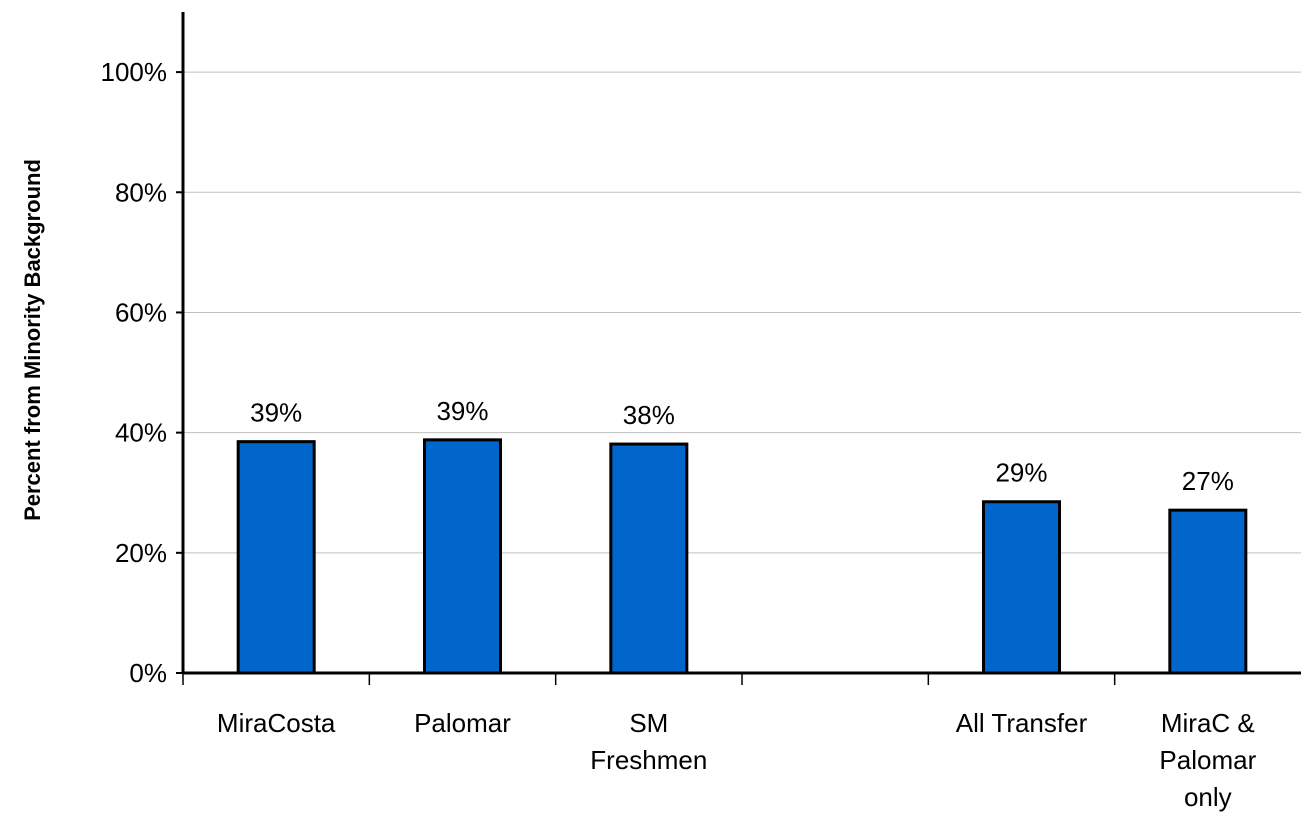  What do you see at coordinates (142, 372) in the screenshot?
I see `y-tick-labels: 0% 20% 40% 60% 80% 100%` at bounding box center [142, 372].